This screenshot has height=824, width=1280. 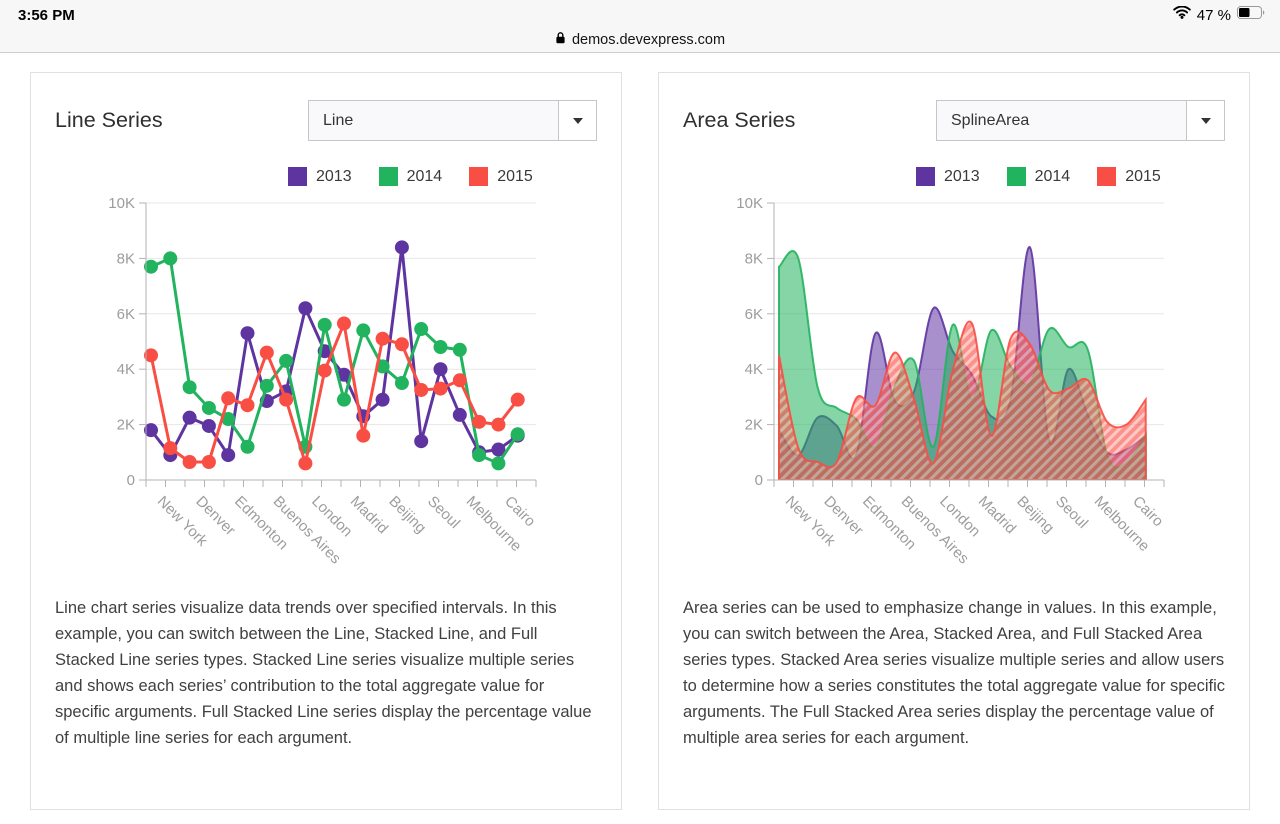 What do you see at coordinates (1213, 15) in the screenshot?
I see `battery-percent-label: 47 %` at bounding box center [1213, 15].